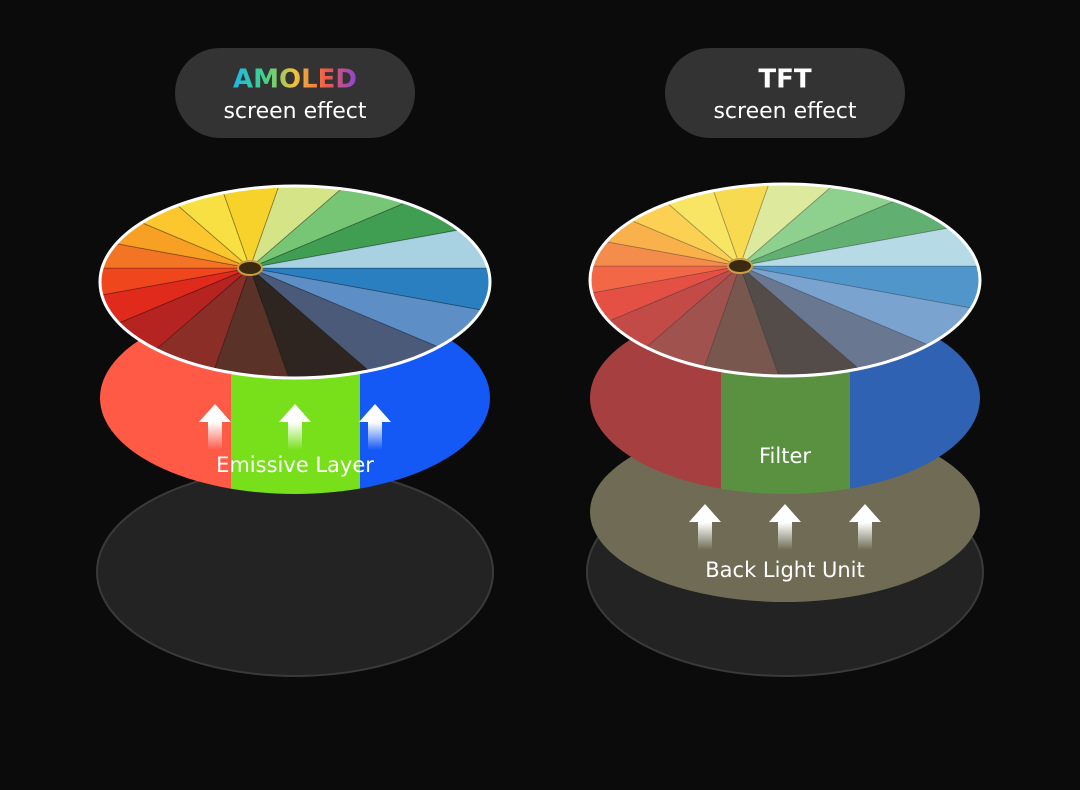 The width and height of the screenshot is (1080, 790). Describe the element at coordinates (295, 572) in the screenshot. I see `base-layer` at that location.